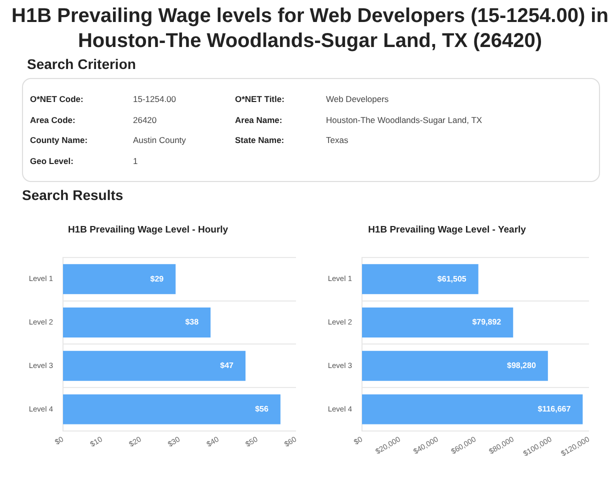 Image resolution: width=611 pixels, height=481 pixels. I want to click on text: Geo Level:, so click(52, 161).